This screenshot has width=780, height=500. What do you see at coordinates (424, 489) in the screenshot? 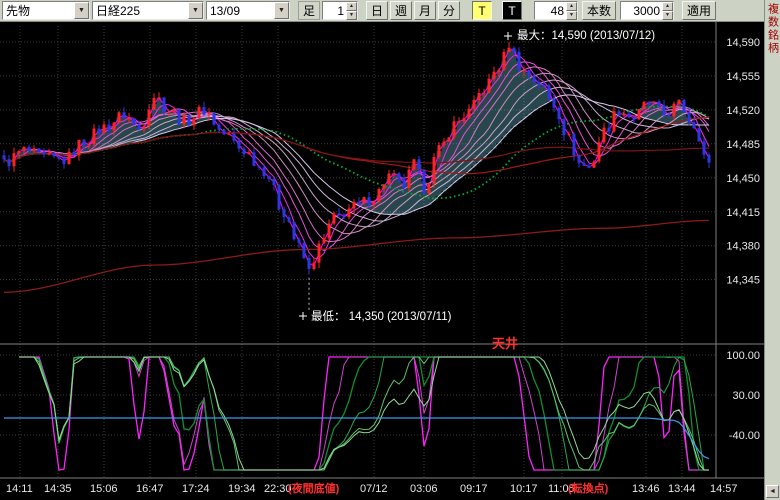
I see `time-axis-label: 03:06` at bounding box center [424, 489].